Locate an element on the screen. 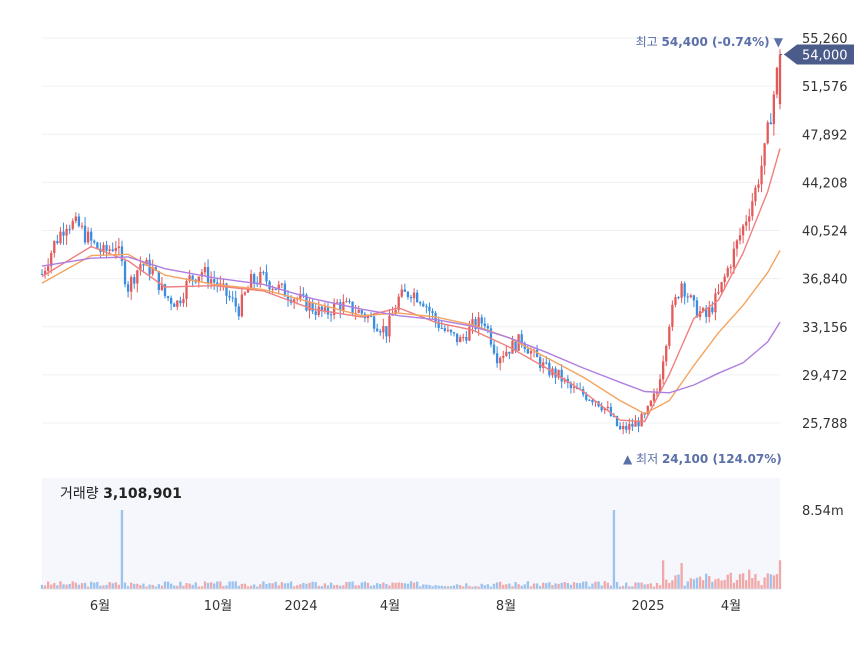 The width and height of the screenshot is (864, 648). price-tick-label: 29,472 is located at coordinates (825, 376).